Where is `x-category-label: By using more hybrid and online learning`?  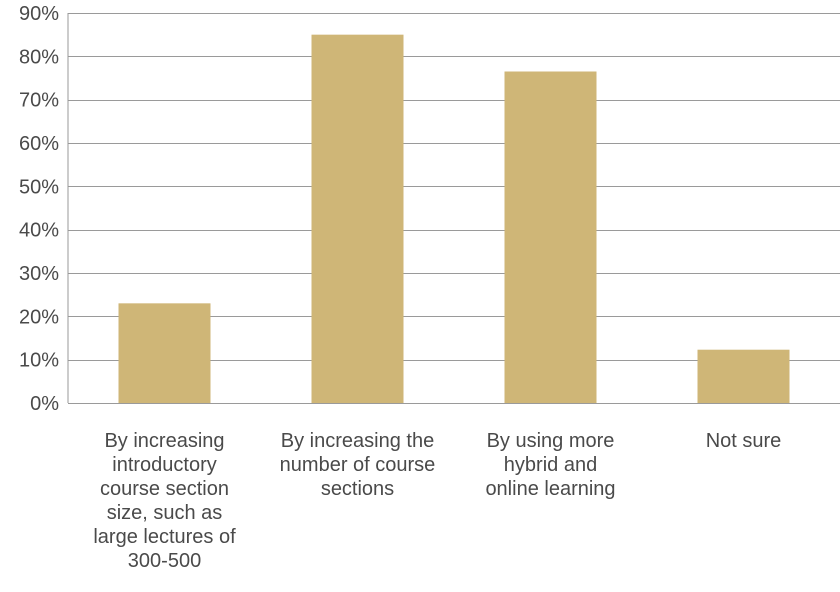
x-category-label: By using more hybrid and online learning is located at coordinates (550, 465).